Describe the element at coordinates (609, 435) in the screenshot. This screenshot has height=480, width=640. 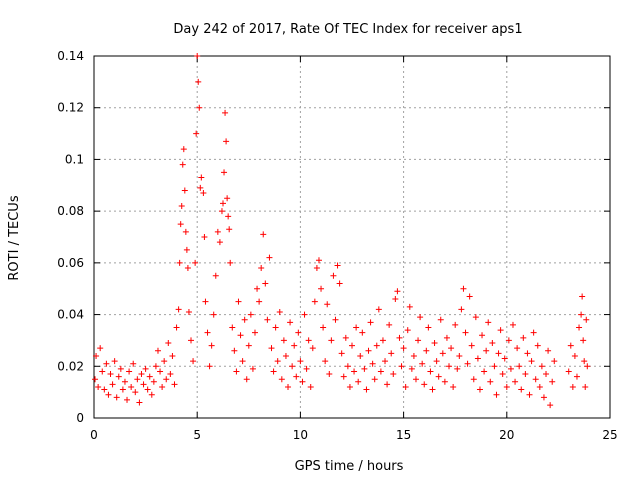
I see `x-tick-label: 25` at that location.